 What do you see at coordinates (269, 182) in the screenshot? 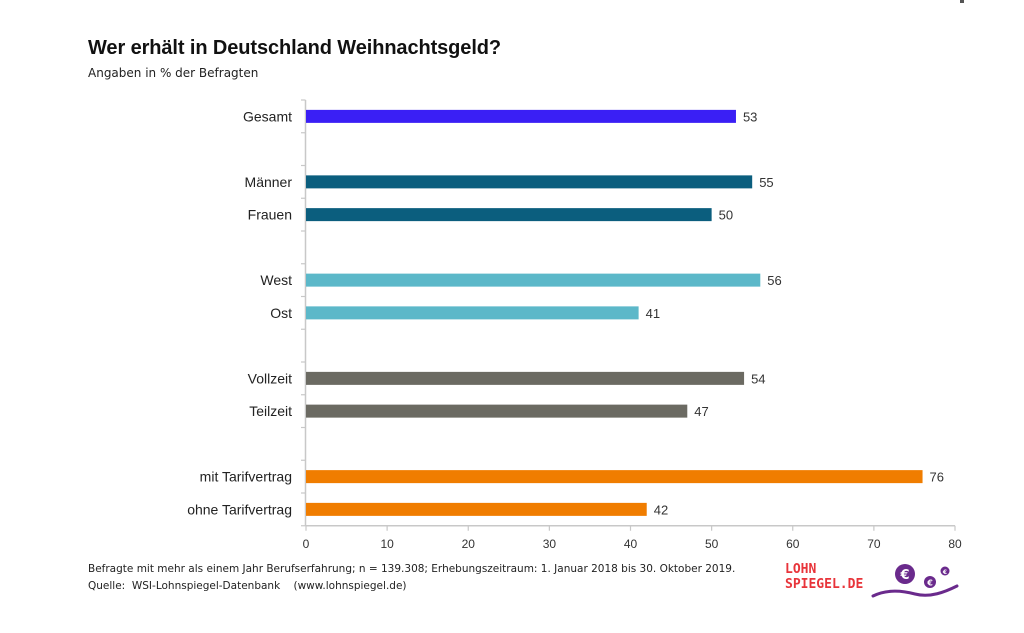
I see `category-label: Männer` at bounding box center [269, 182].